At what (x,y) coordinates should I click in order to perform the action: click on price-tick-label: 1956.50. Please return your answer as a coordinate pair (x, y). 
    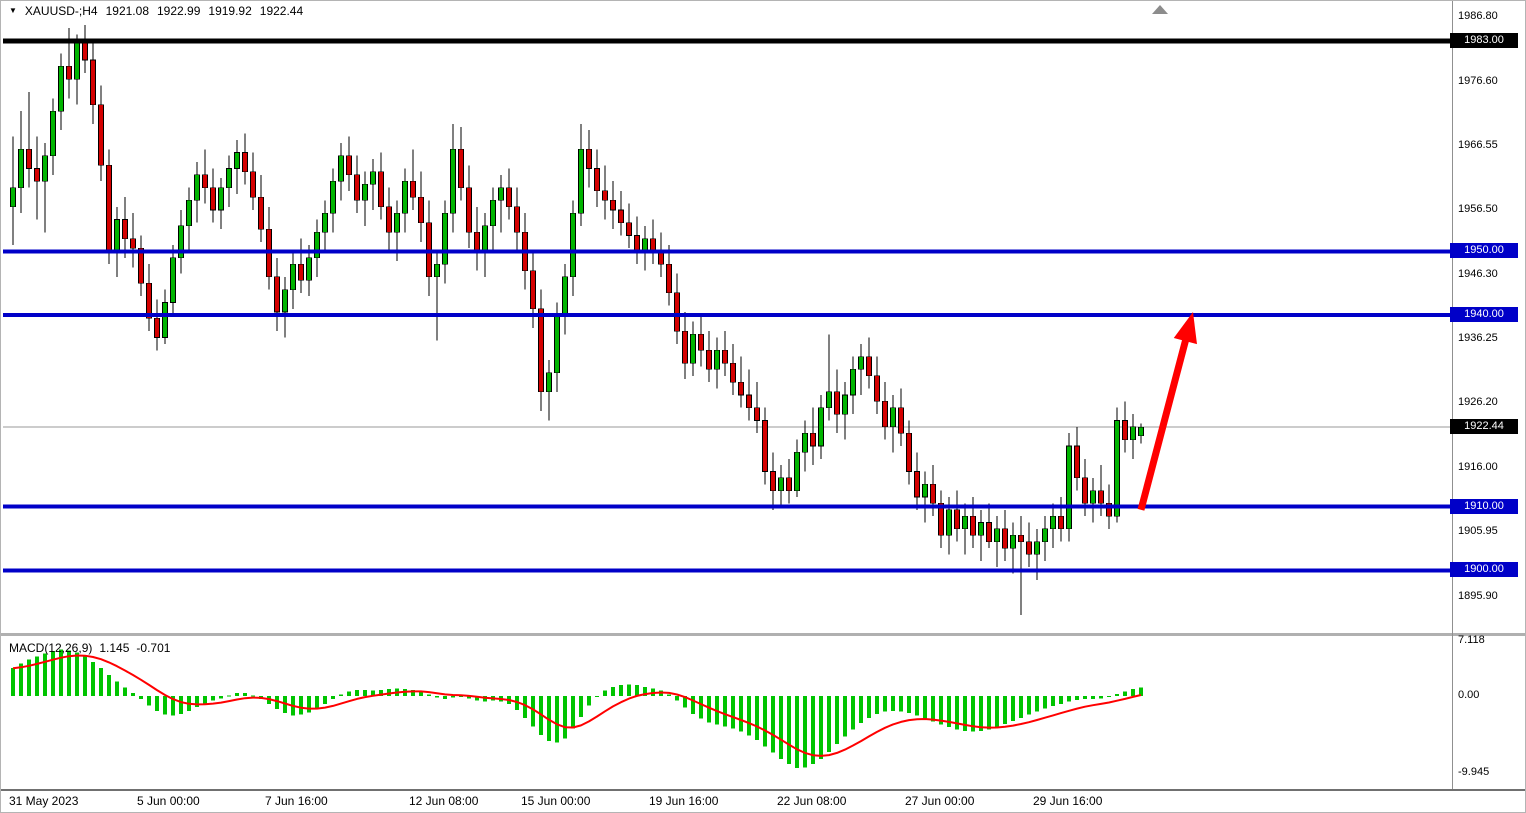
    Looking at the image, I should click on (1478, 208).